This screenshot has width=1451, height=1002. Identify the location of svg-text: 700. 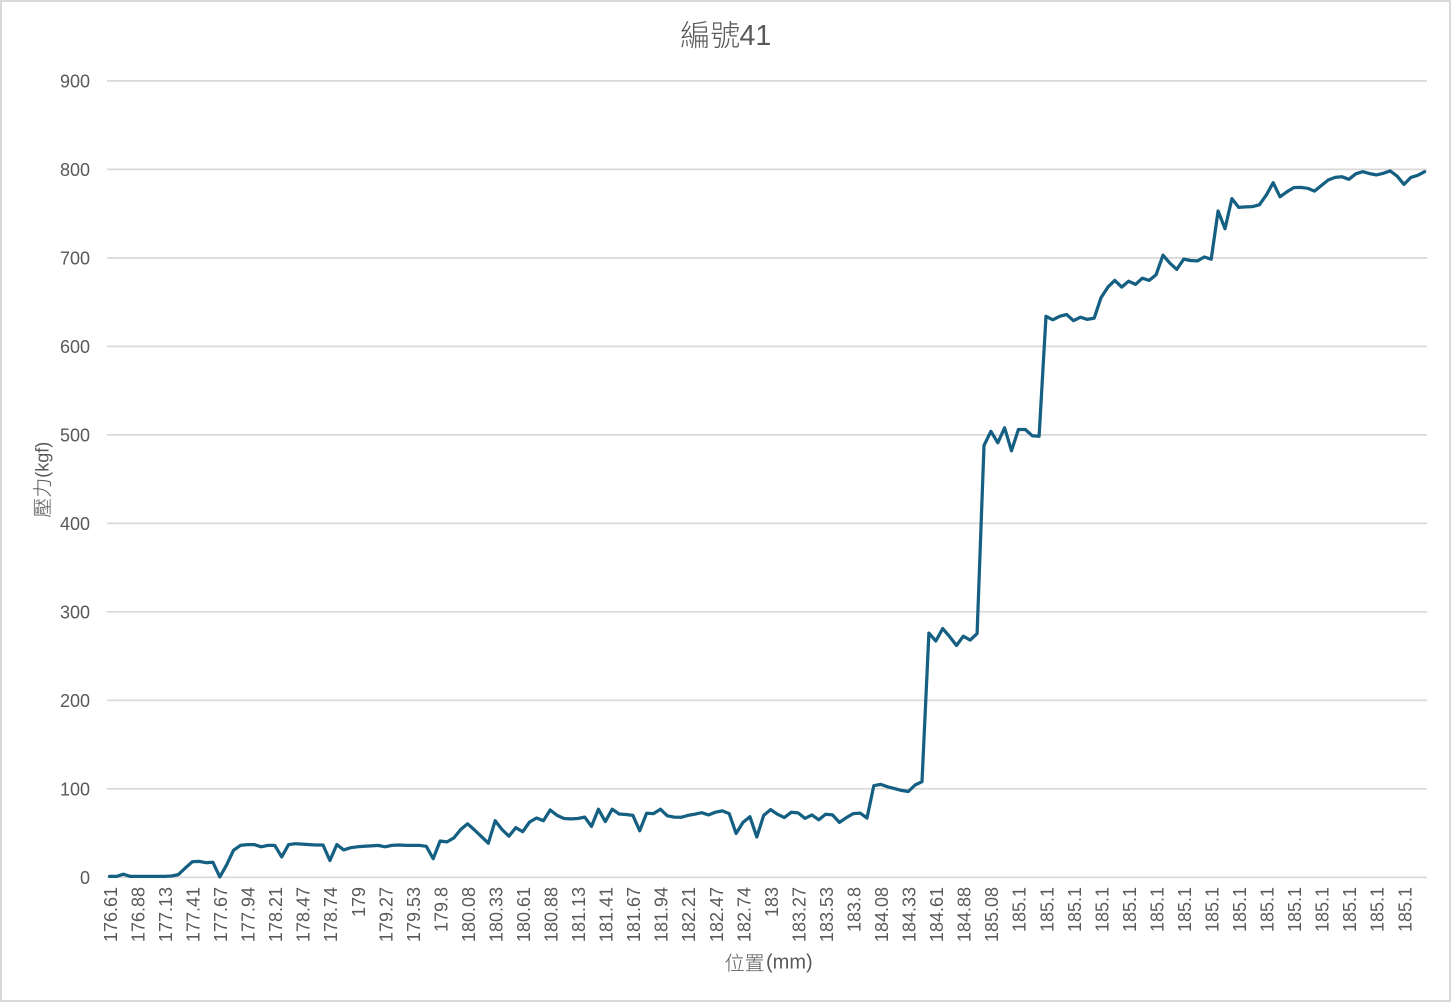
(75, 259).